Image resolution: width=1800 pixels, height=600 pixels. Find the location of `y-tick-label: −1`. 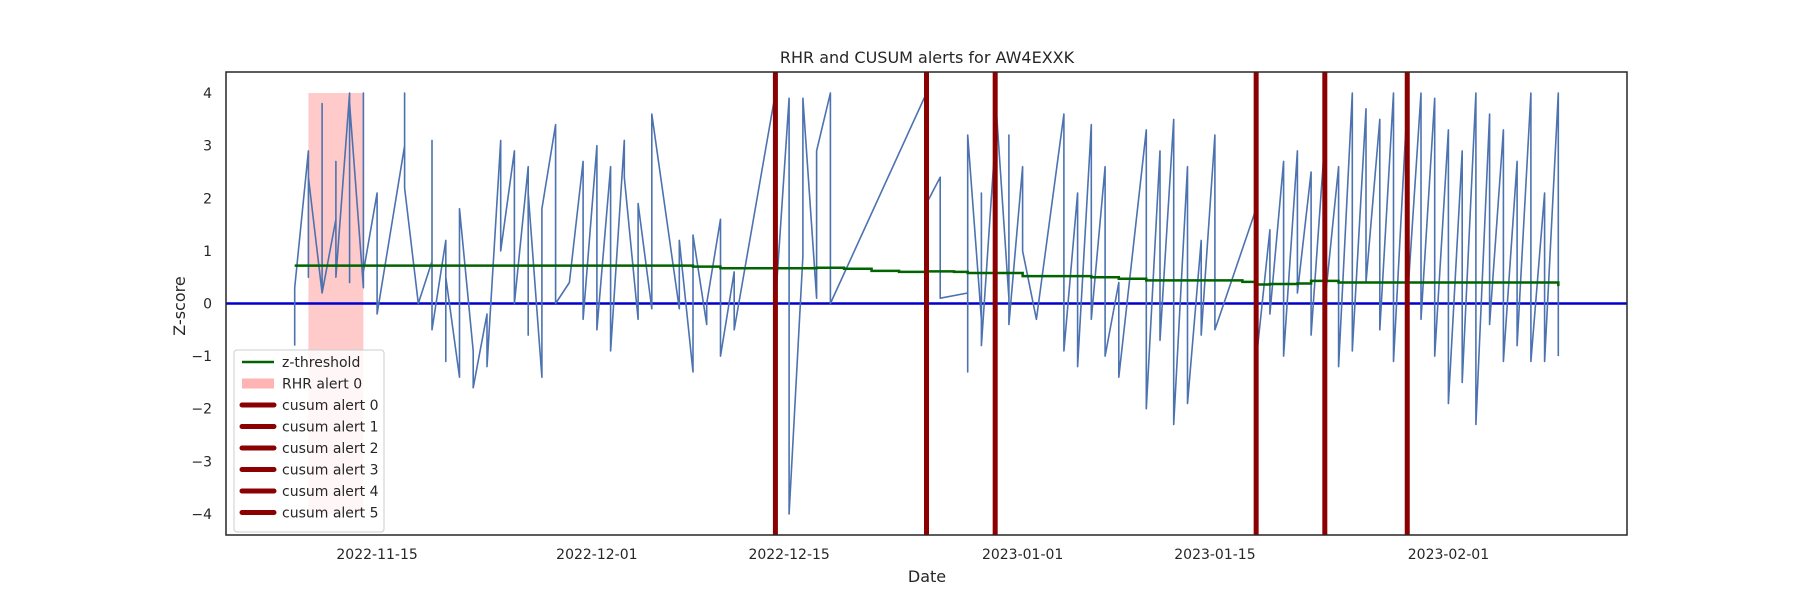

y-tick-label: −1 is located at coordinates (201, 357).